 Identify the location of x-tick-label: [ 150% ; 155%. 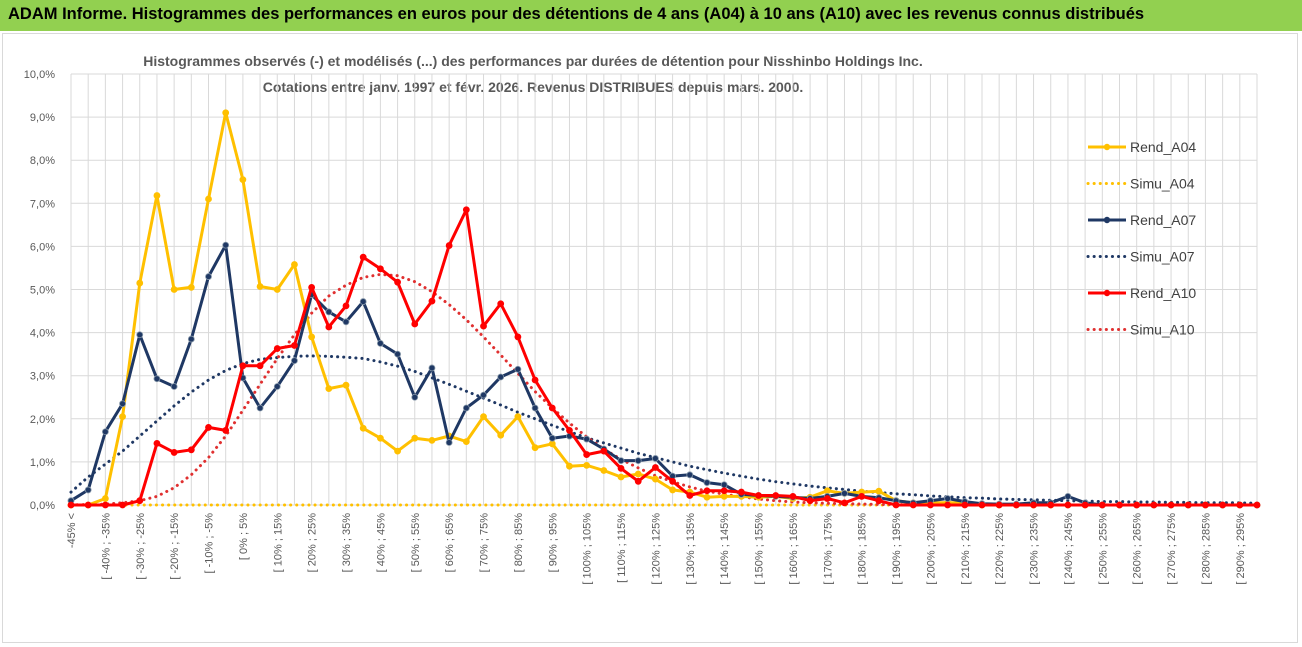
(760, 549).